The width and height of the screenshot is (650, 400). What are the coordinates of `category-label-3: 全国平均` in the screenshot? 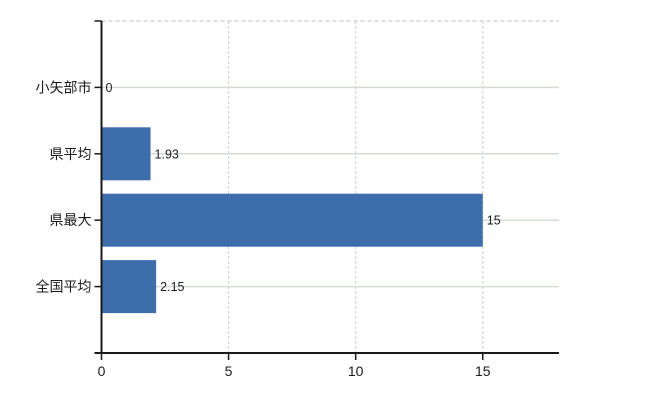 It's located at (64, 287).